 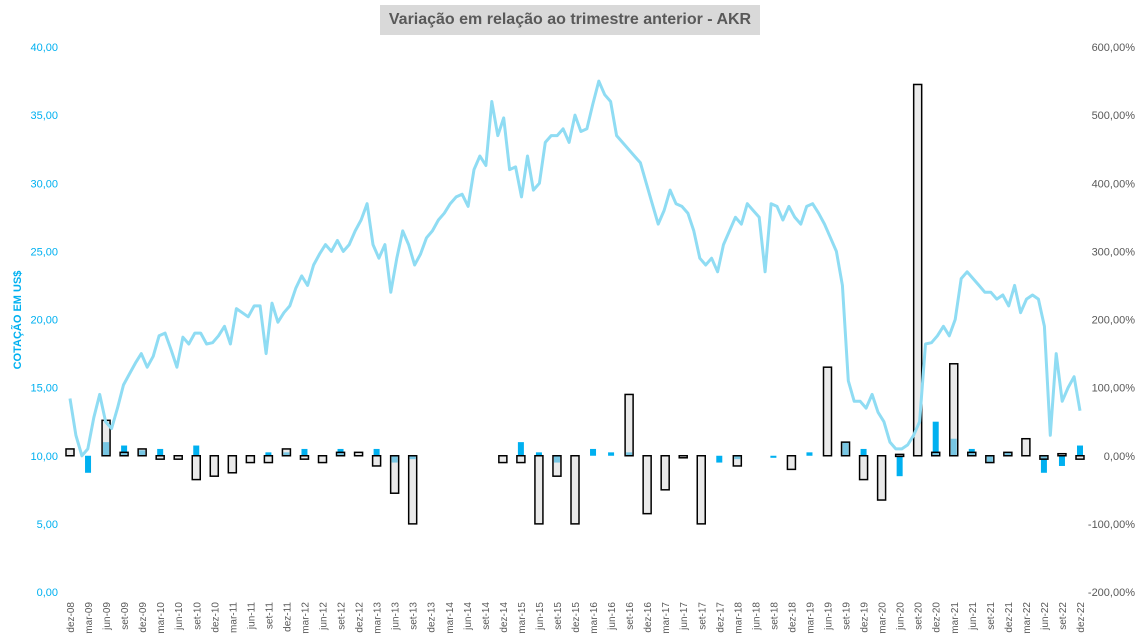 What do you see at coordinates (1063, 616) in the screenshot?
I see `x-tick-label: set-22` at bounding box center [1063, 616].